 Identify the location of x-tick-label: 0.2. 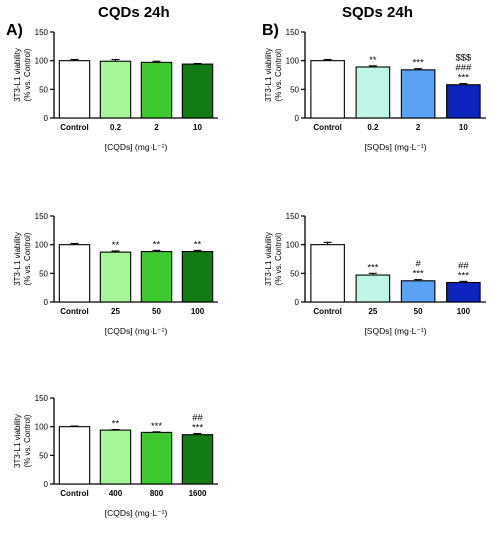
(373, 127).